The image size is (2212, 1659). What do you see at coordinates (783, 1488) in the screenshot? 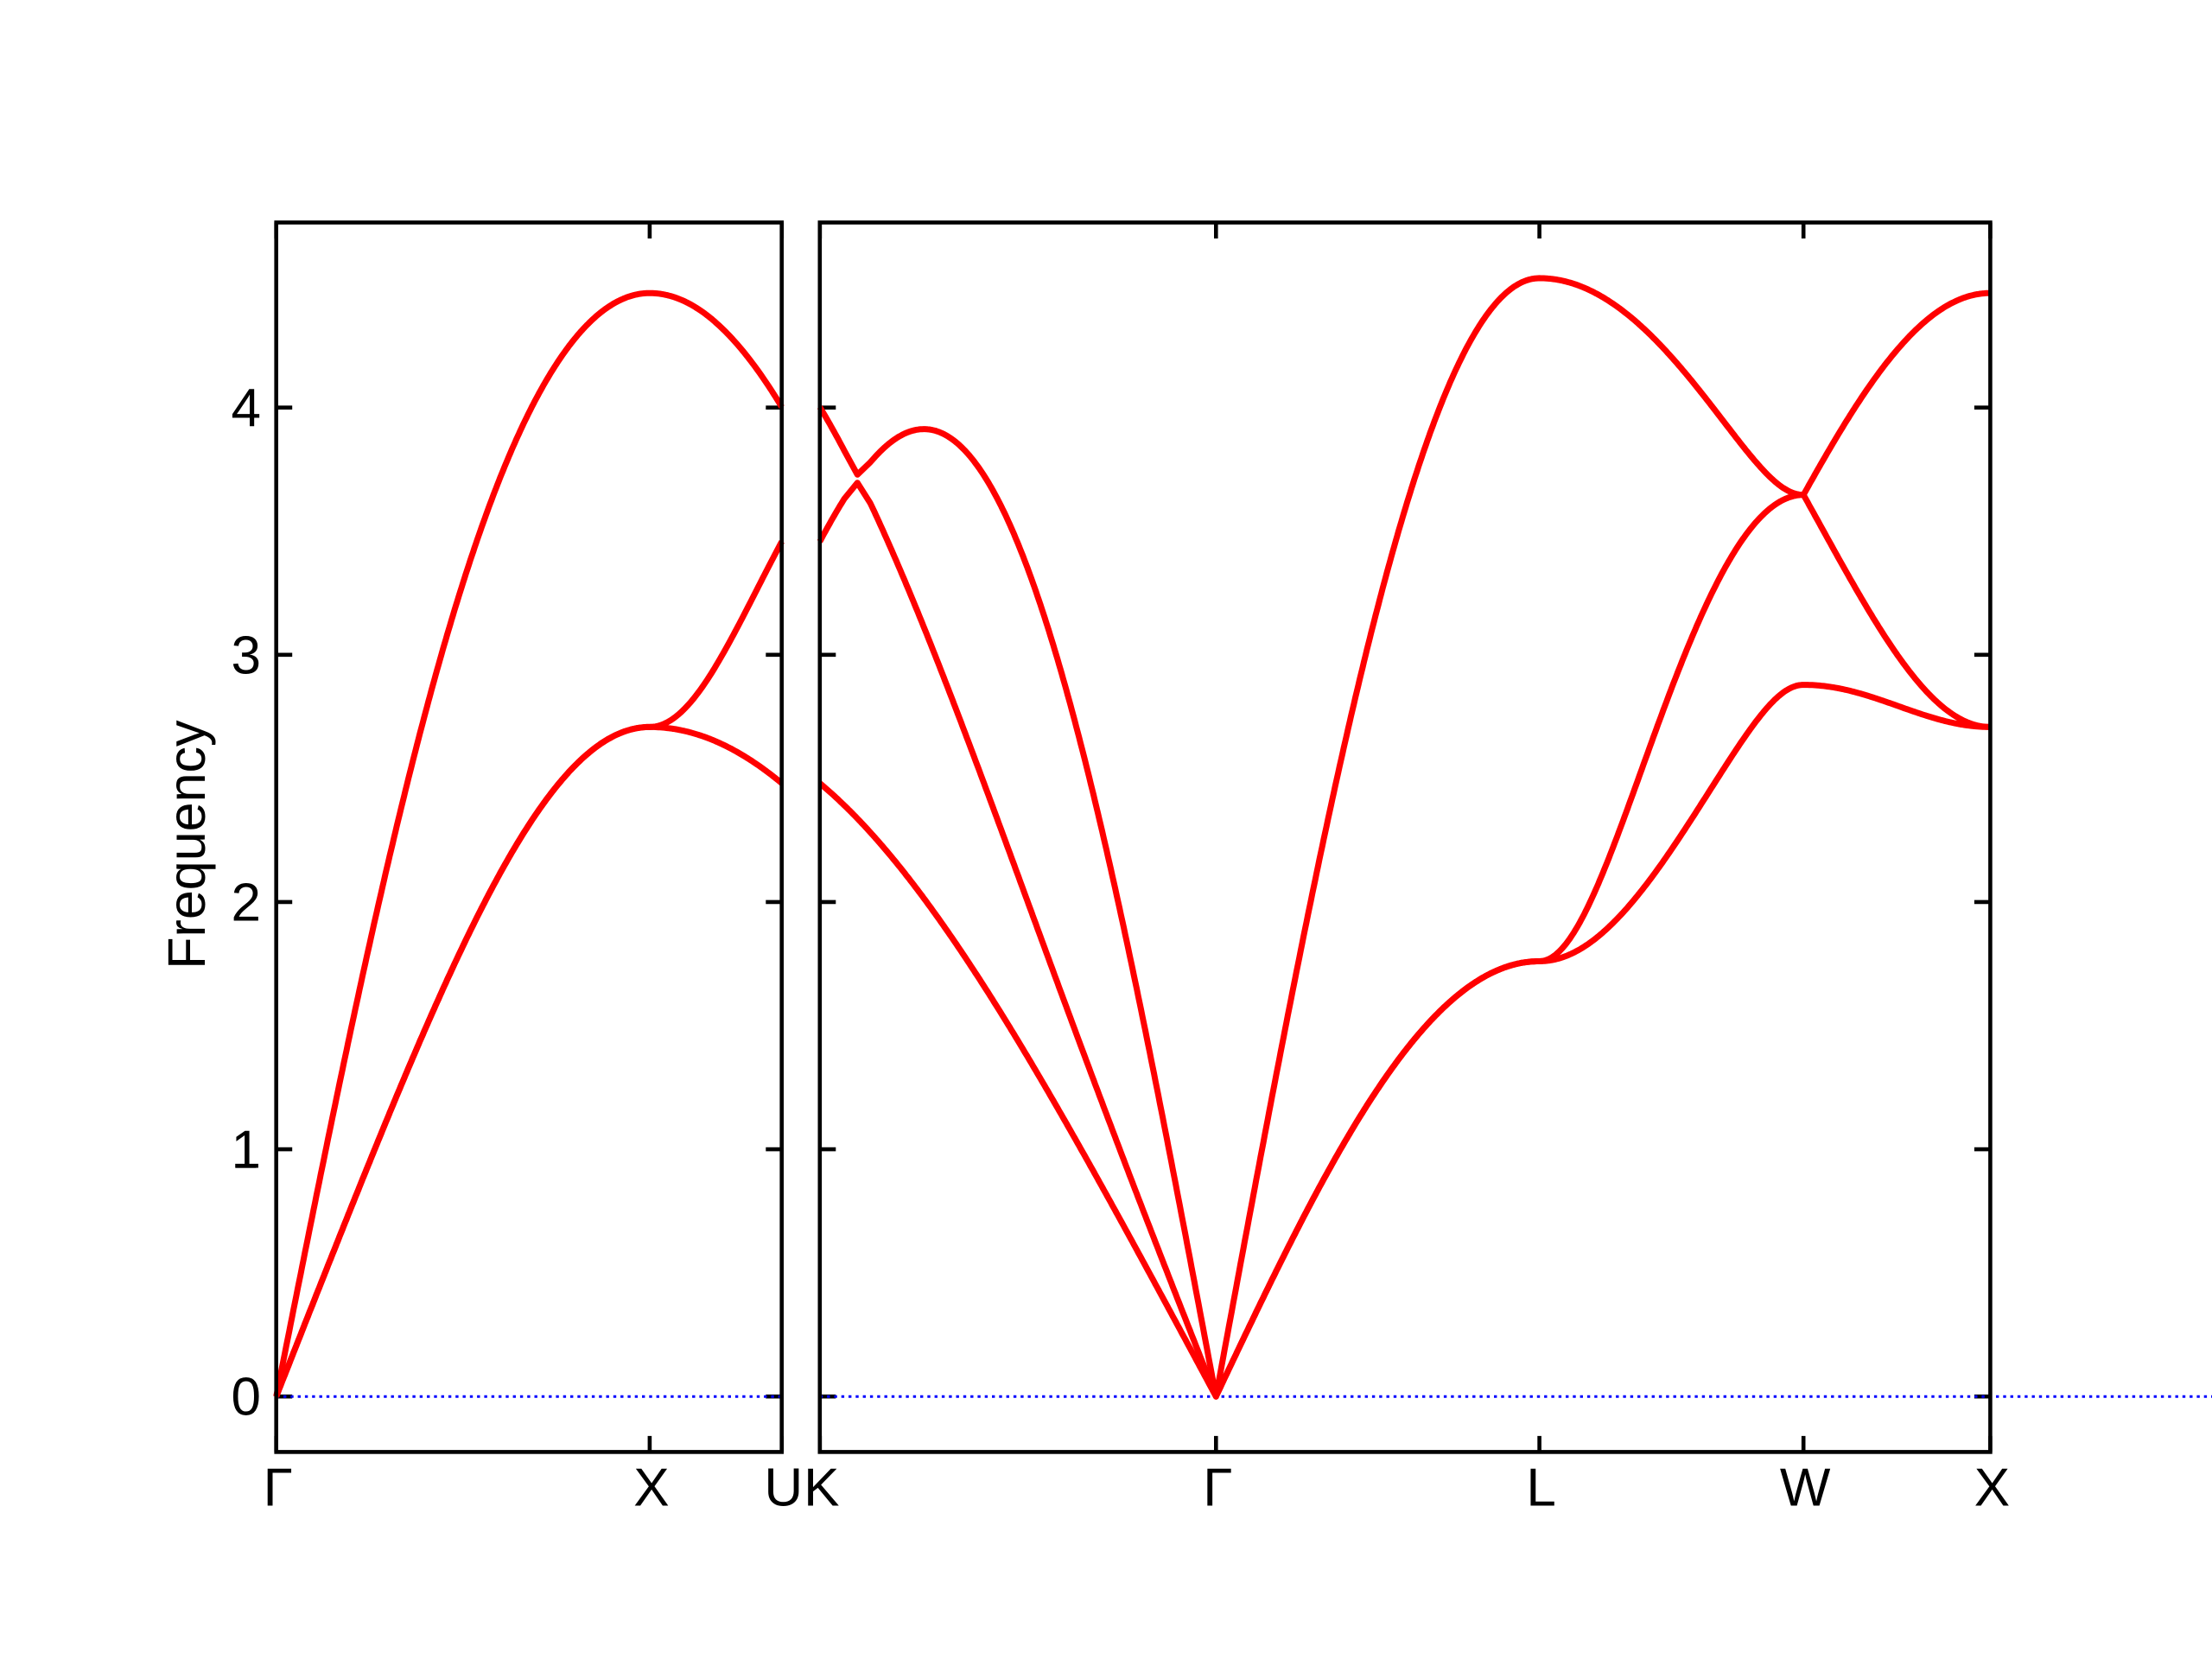
I see `svg-text: U` at bounding box center [783, 1488].